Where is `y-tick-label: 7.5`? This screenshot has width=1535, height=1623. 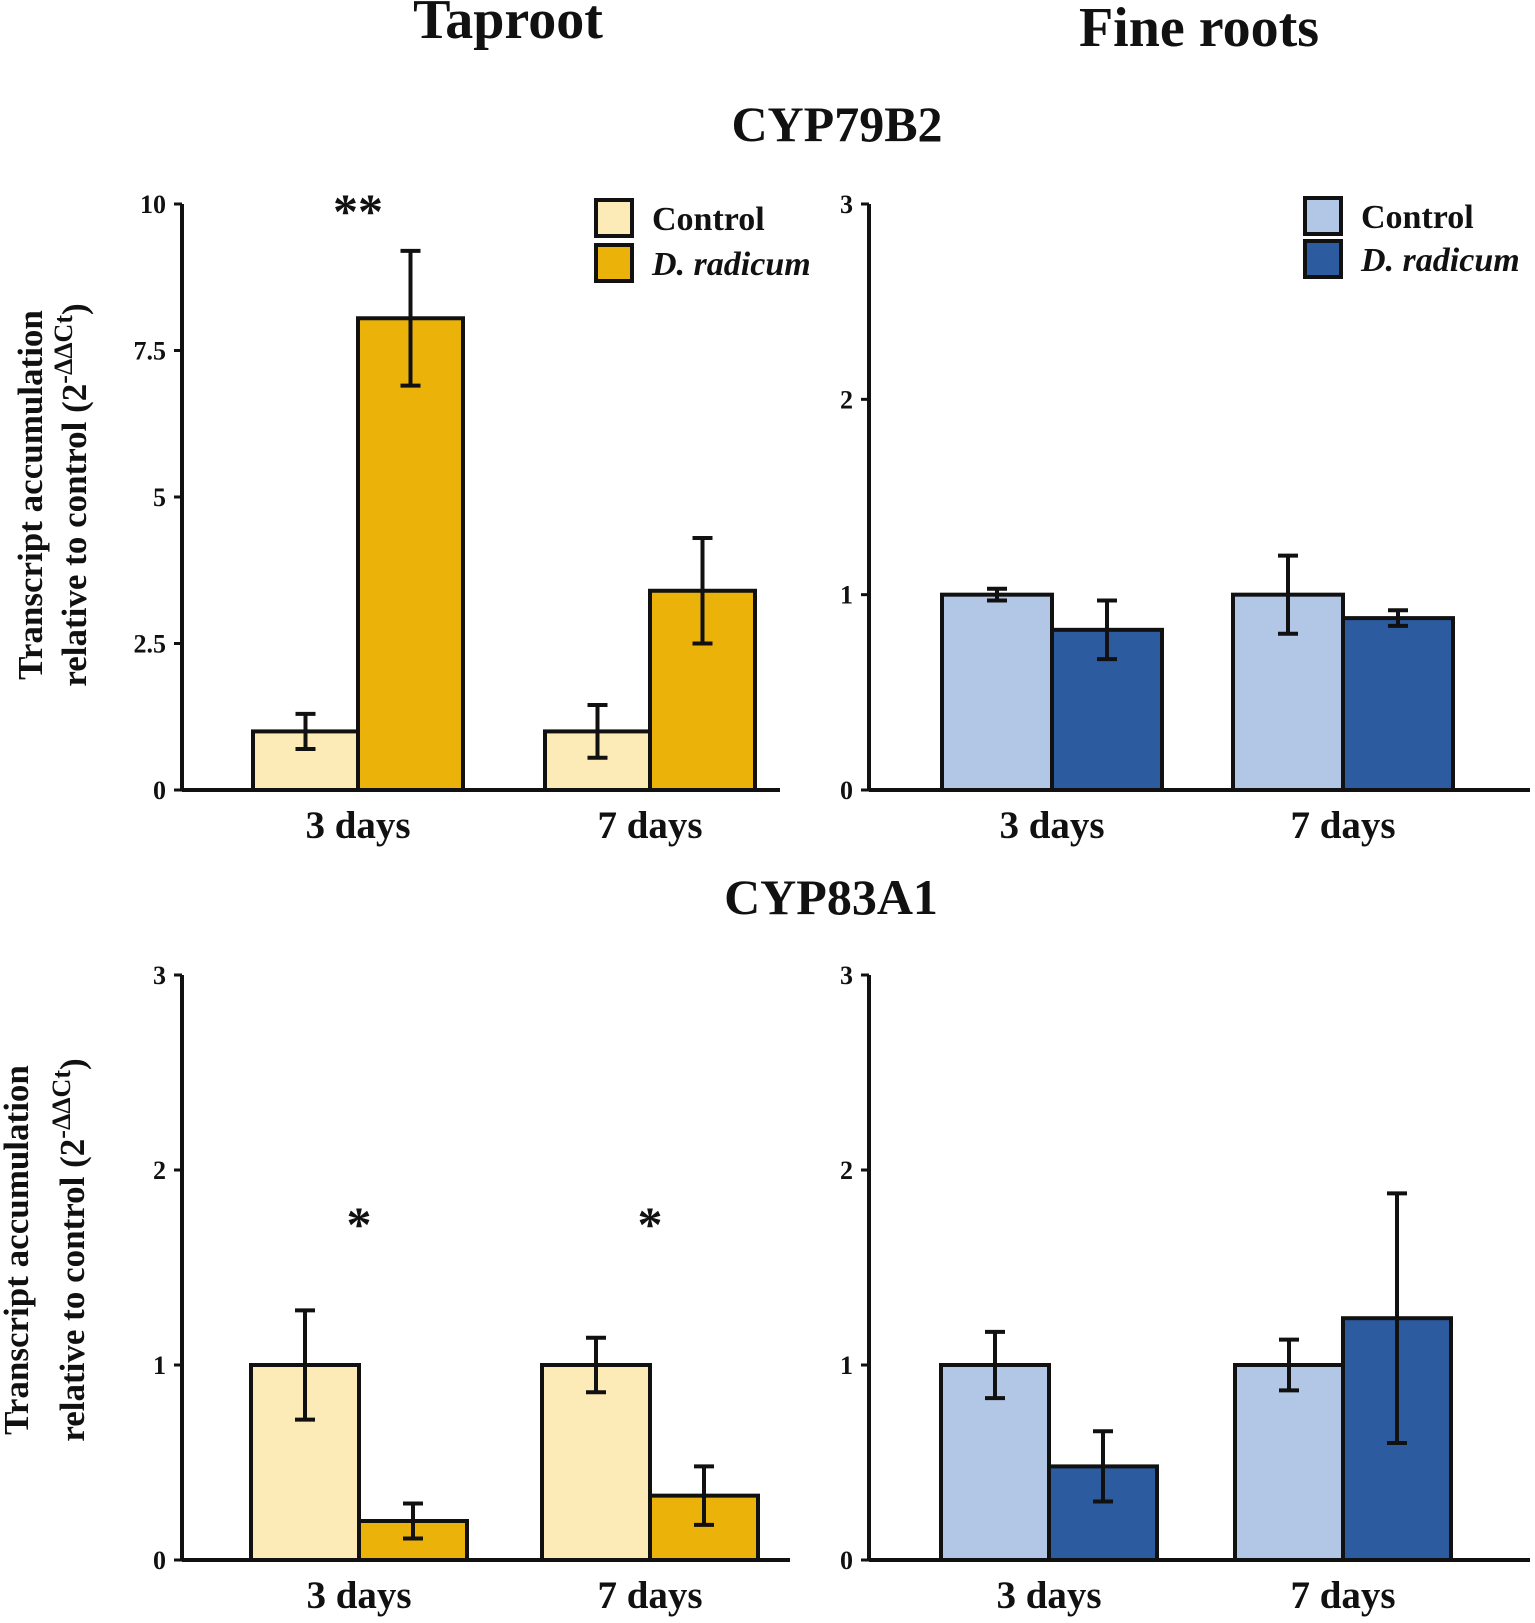
y-tick-label: 7.5 is located at coordinates (150, 351).